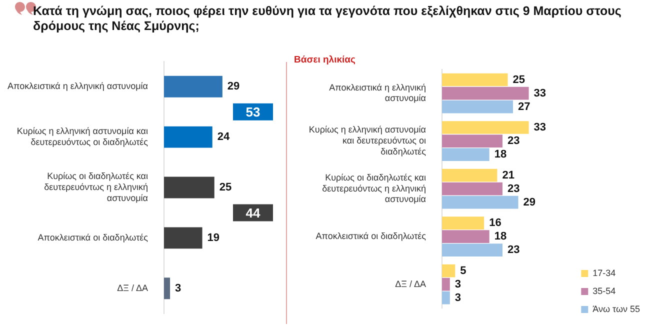 Image resolution: width=650 pixels, height=327 pixels. I want to click on data-label: 16, so click(495, 223).